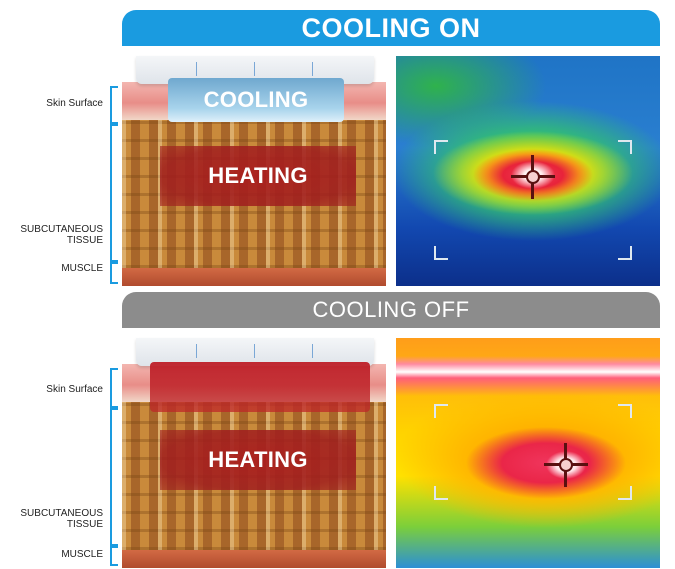 This screenshot has height=569, width=675. Describe the element at coordinates (391, 310) in the screenshot. I see `cooling-off-banner: COOLING OFF` at that location.